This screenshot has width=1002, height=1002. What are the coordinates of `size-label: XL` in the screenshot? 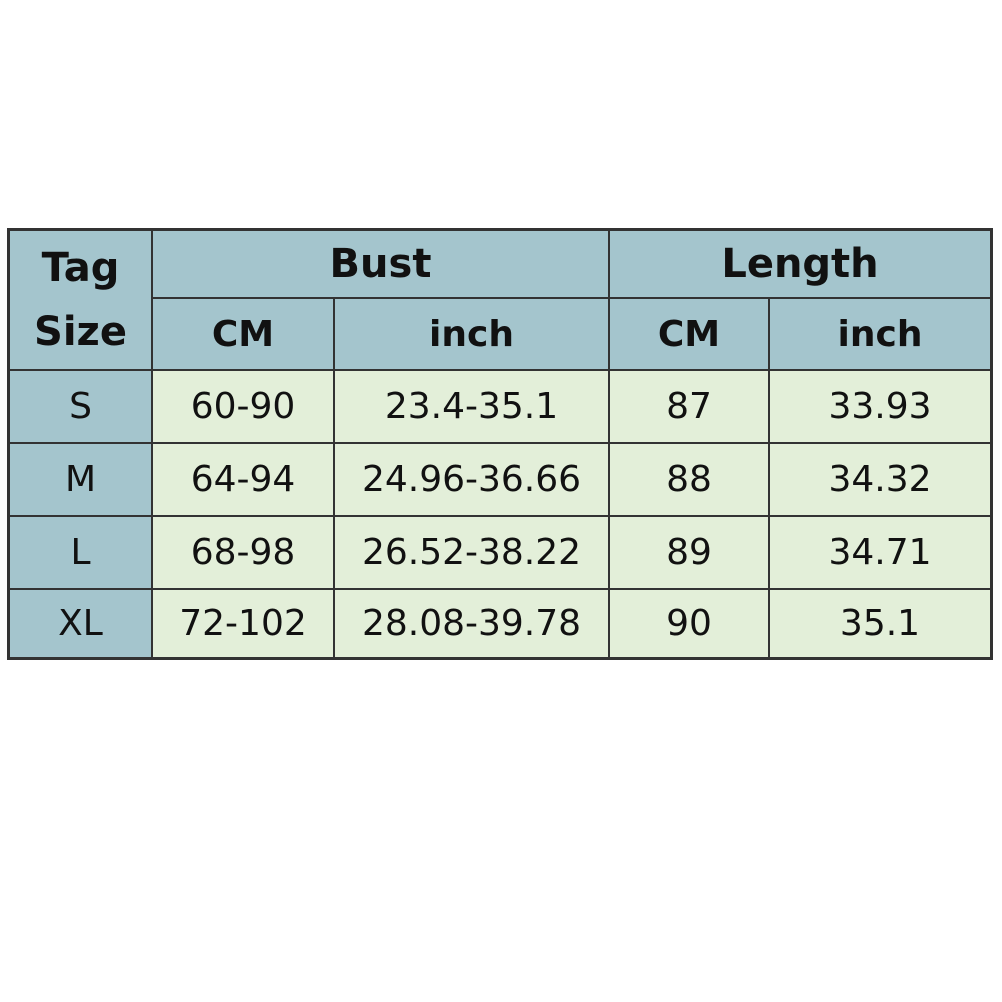 It's located at (80, 623).